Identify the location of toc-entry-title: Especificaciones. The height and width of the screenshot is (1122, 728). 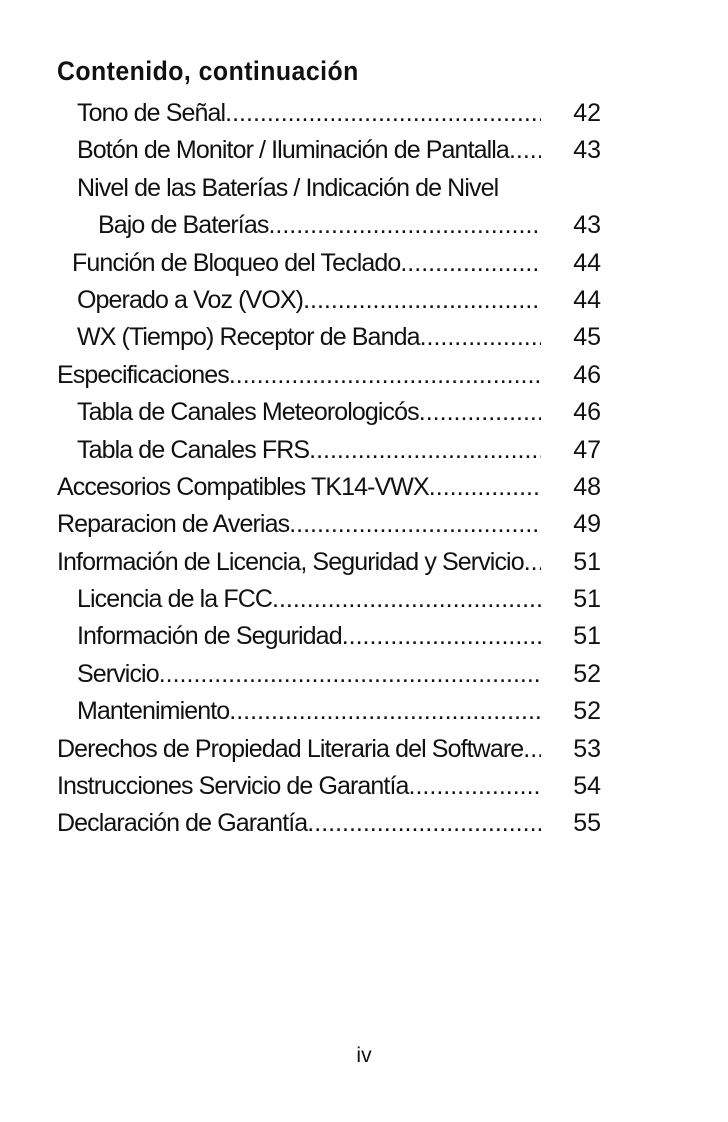
(143, 374).